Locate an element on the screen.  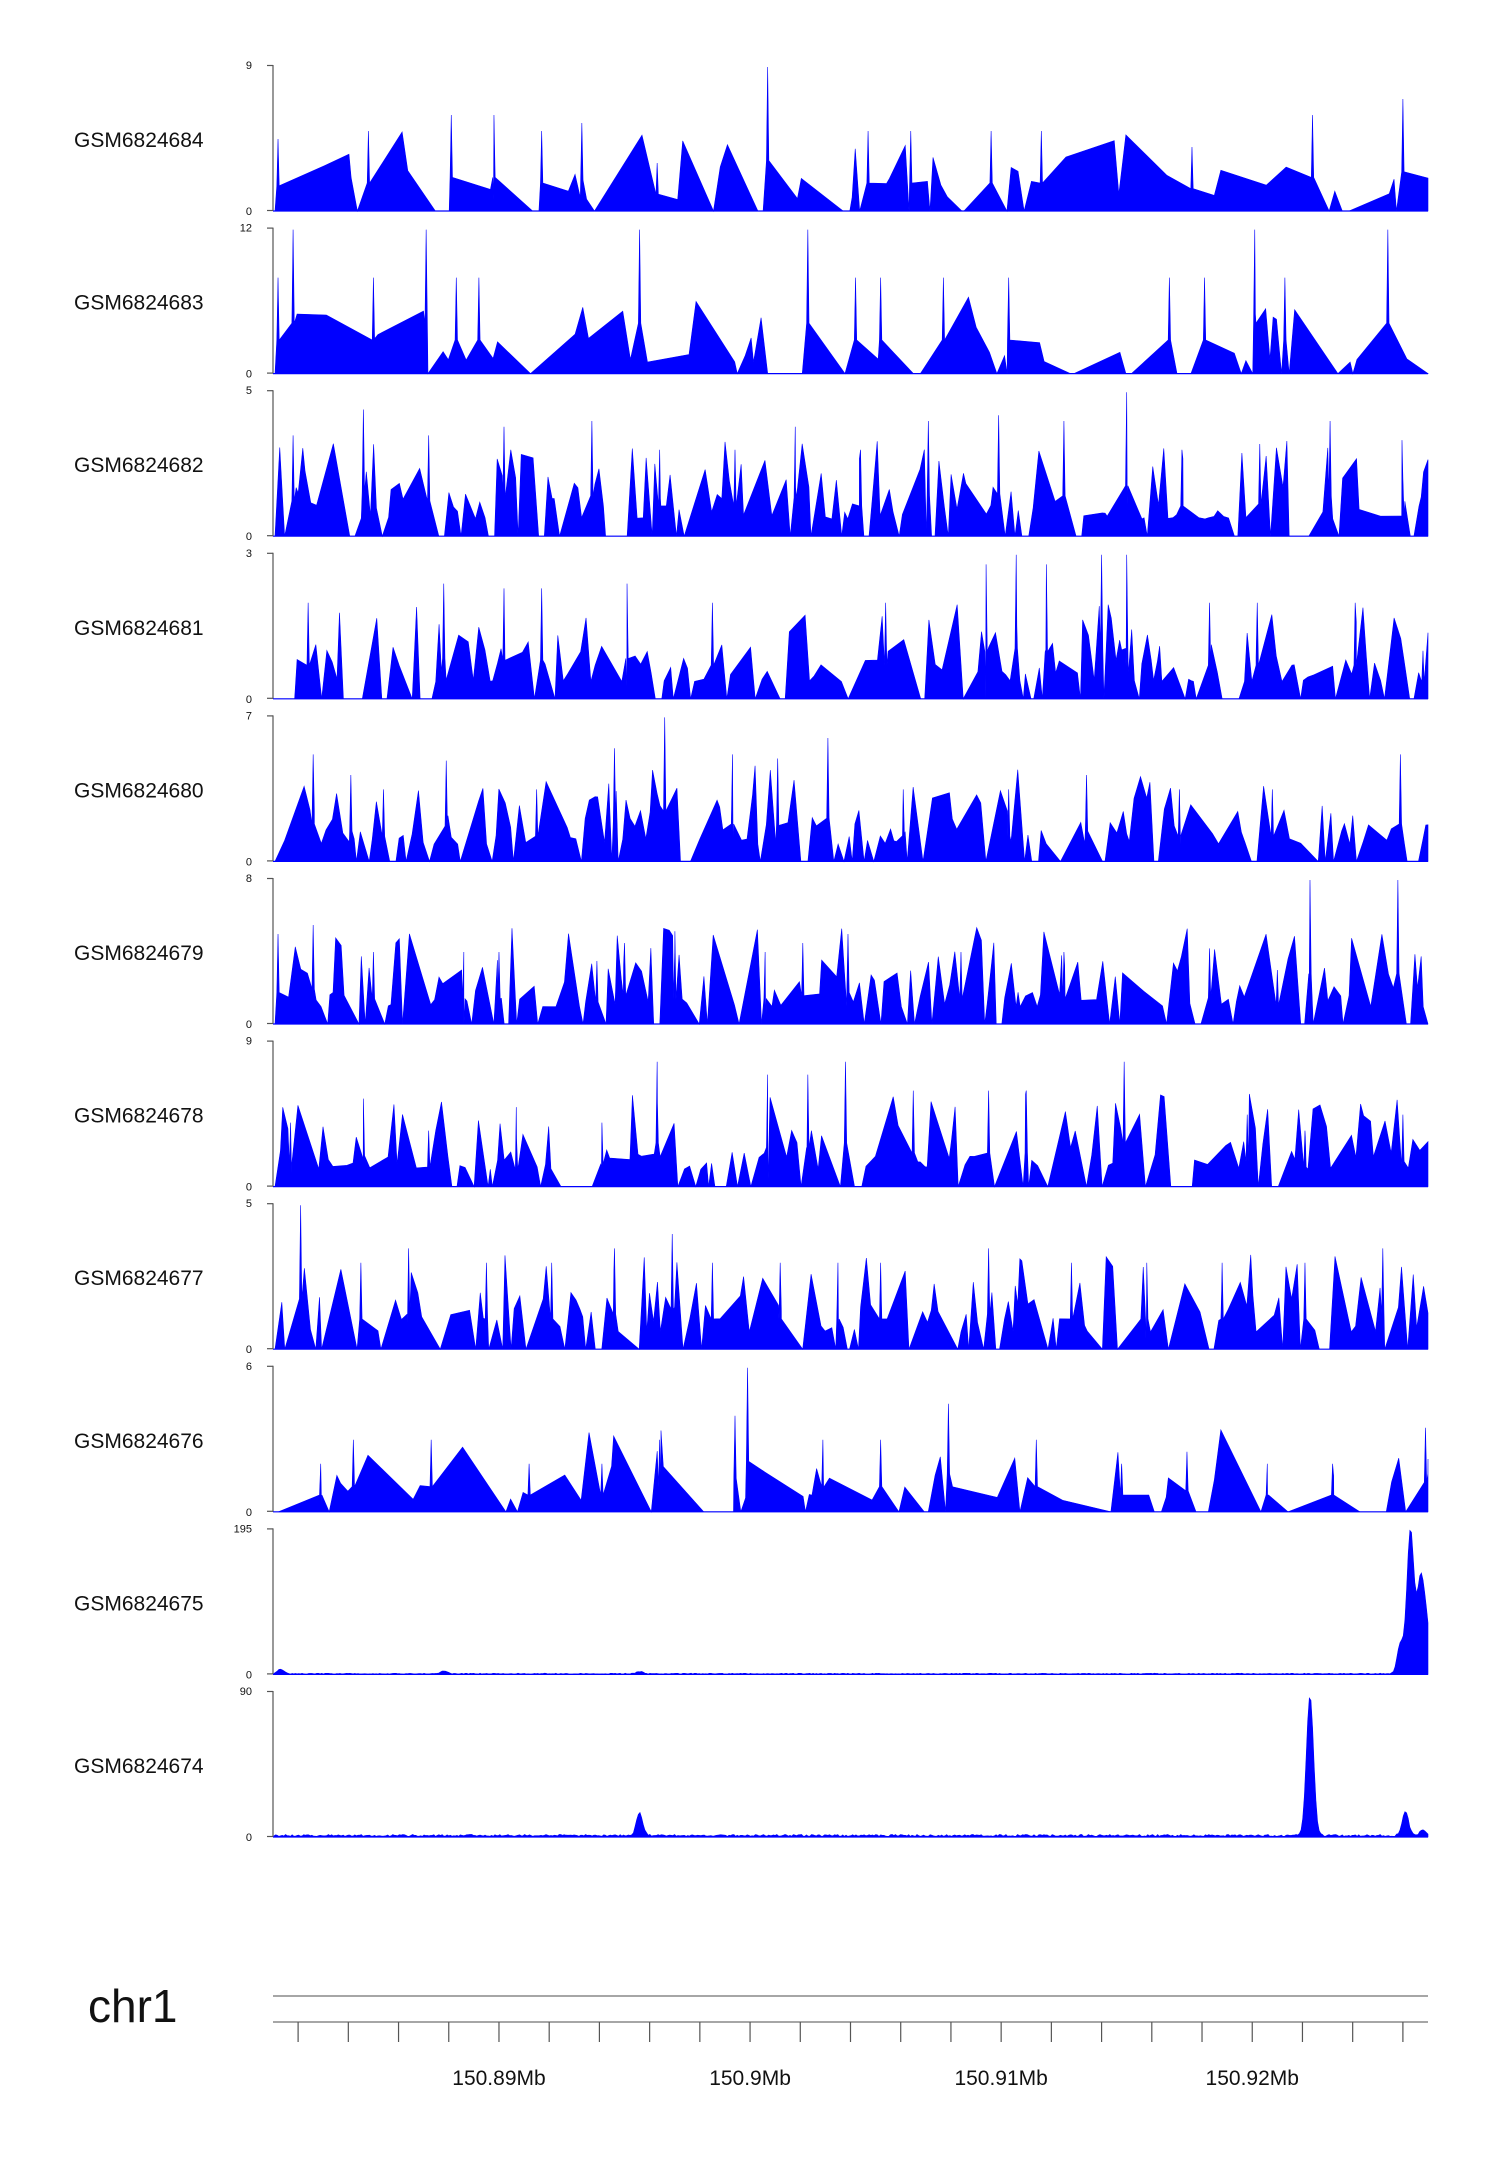
signal-area-GSM6824676 is located at coordinates (851, 1440).